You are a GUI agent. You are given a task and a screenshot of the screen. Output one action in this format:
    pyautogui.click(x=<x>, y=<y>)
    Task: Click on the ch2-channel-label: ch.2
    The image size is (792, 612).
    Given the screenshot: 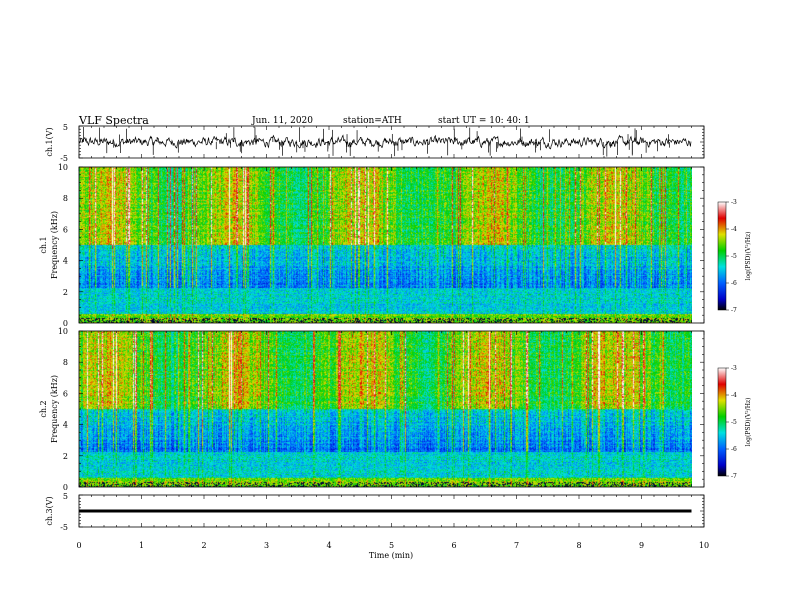 What is the action you would take?
    pyautogui.click(x=43, y=408)
    